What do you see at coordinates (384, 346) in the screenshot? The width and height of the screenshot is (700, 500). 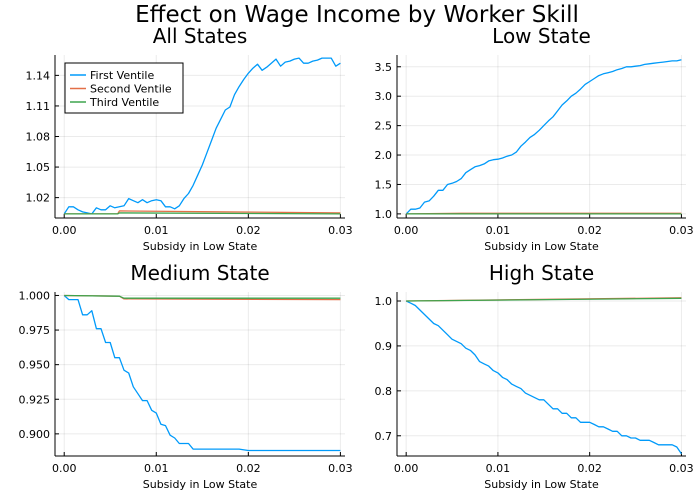 I see `y-tick-label: 0.9` at bounding box center [384, 346].